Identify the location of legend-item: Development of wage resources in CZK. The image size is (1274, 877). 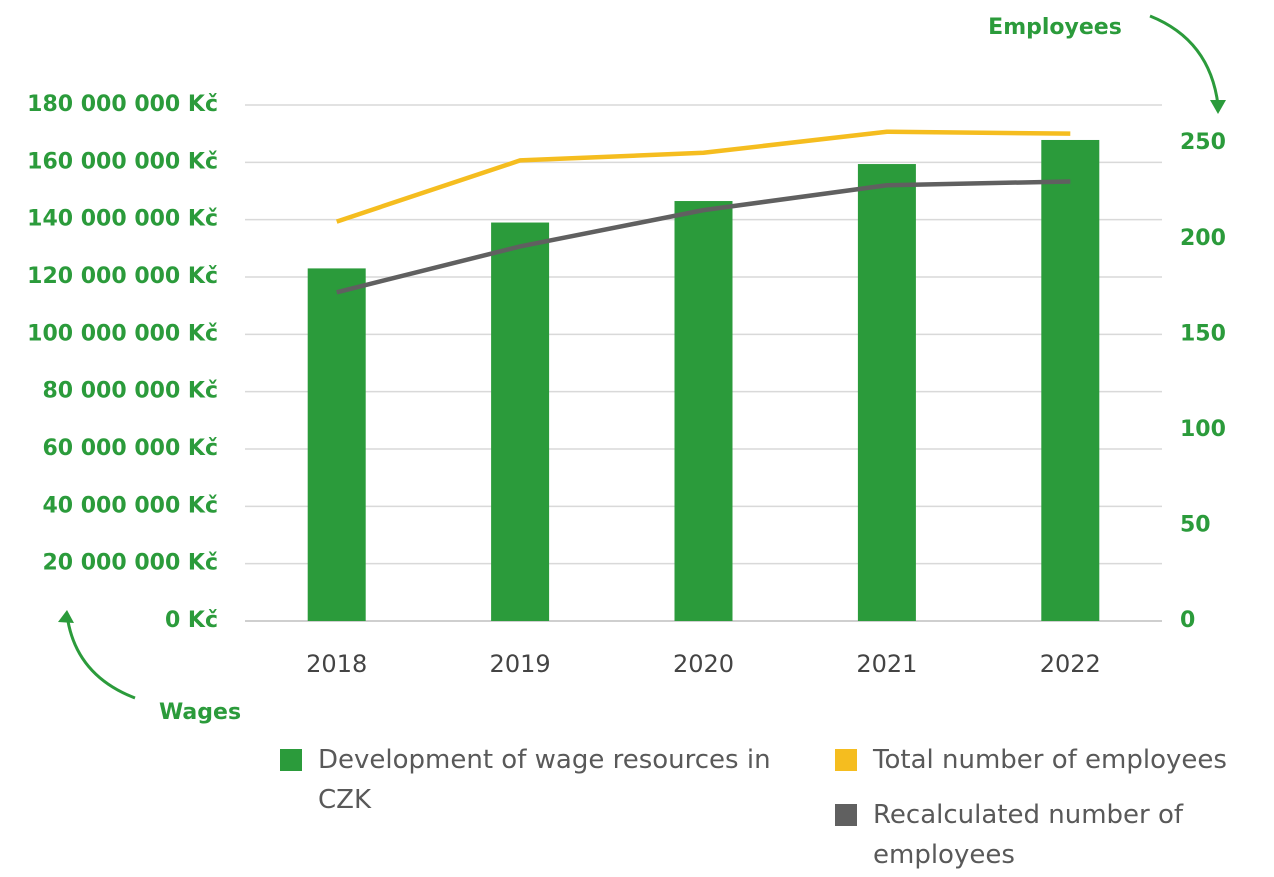
(530, 780).